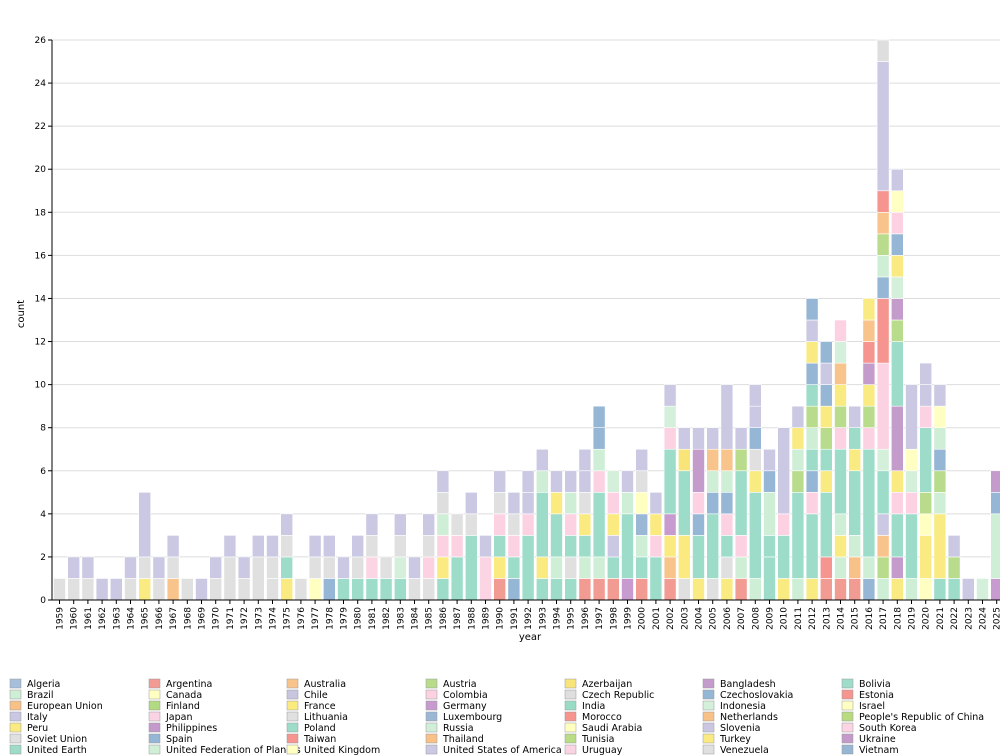 The width and height of the screenshot is (1000, 755). Describe the element at coordinates (449, 728) in the screenshot. I see `legend-item: Russia` at that location.